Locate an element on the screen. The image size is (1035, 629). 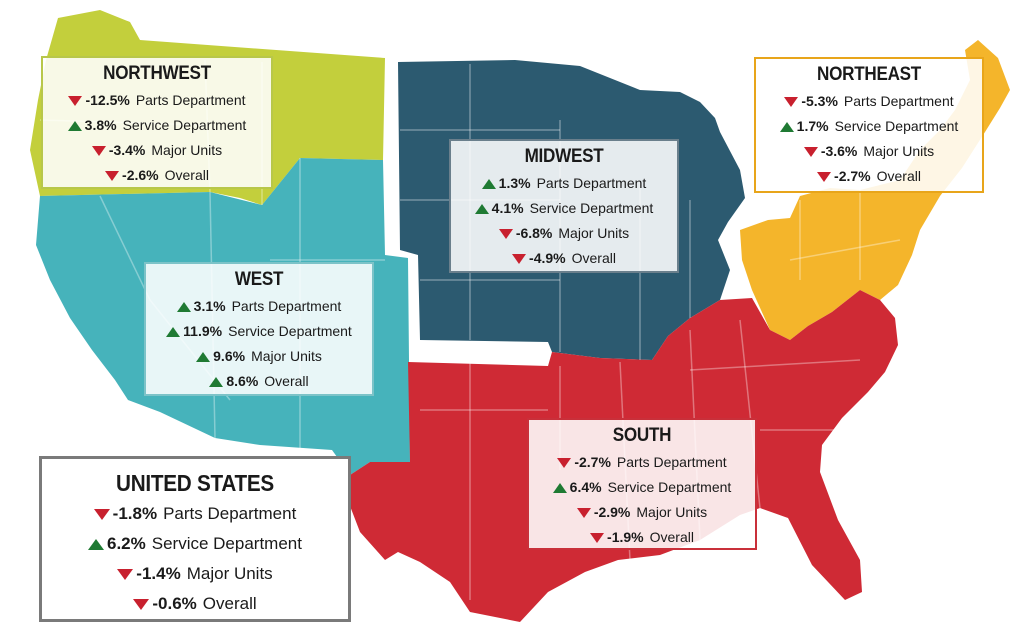
stat-row: 8.6% Overall is located at coordinates (259, 381).